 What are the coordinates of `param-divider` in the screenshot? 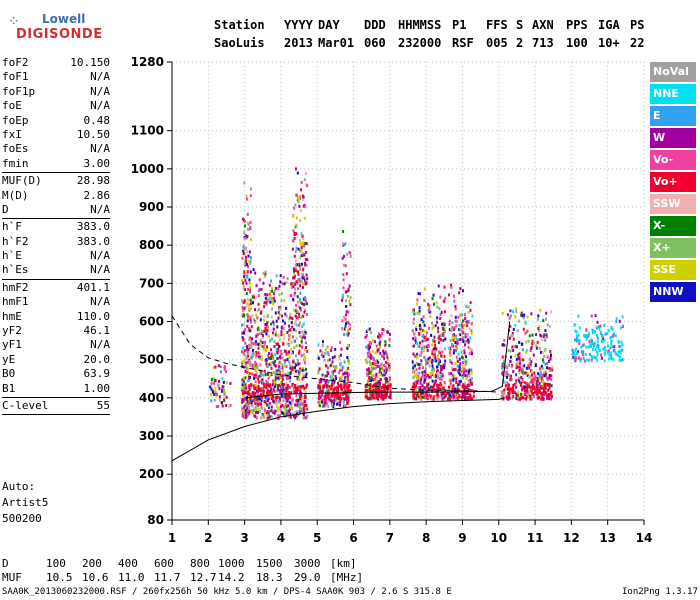 It's located at (56, 279).